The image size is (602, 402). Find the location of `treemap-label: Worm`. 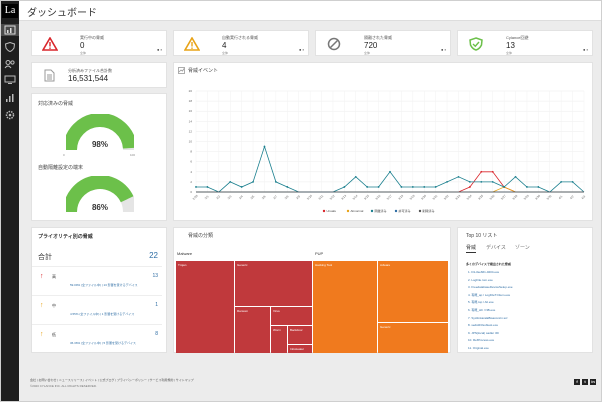

treemap-label: Worm is located at coordinates (277, 330).